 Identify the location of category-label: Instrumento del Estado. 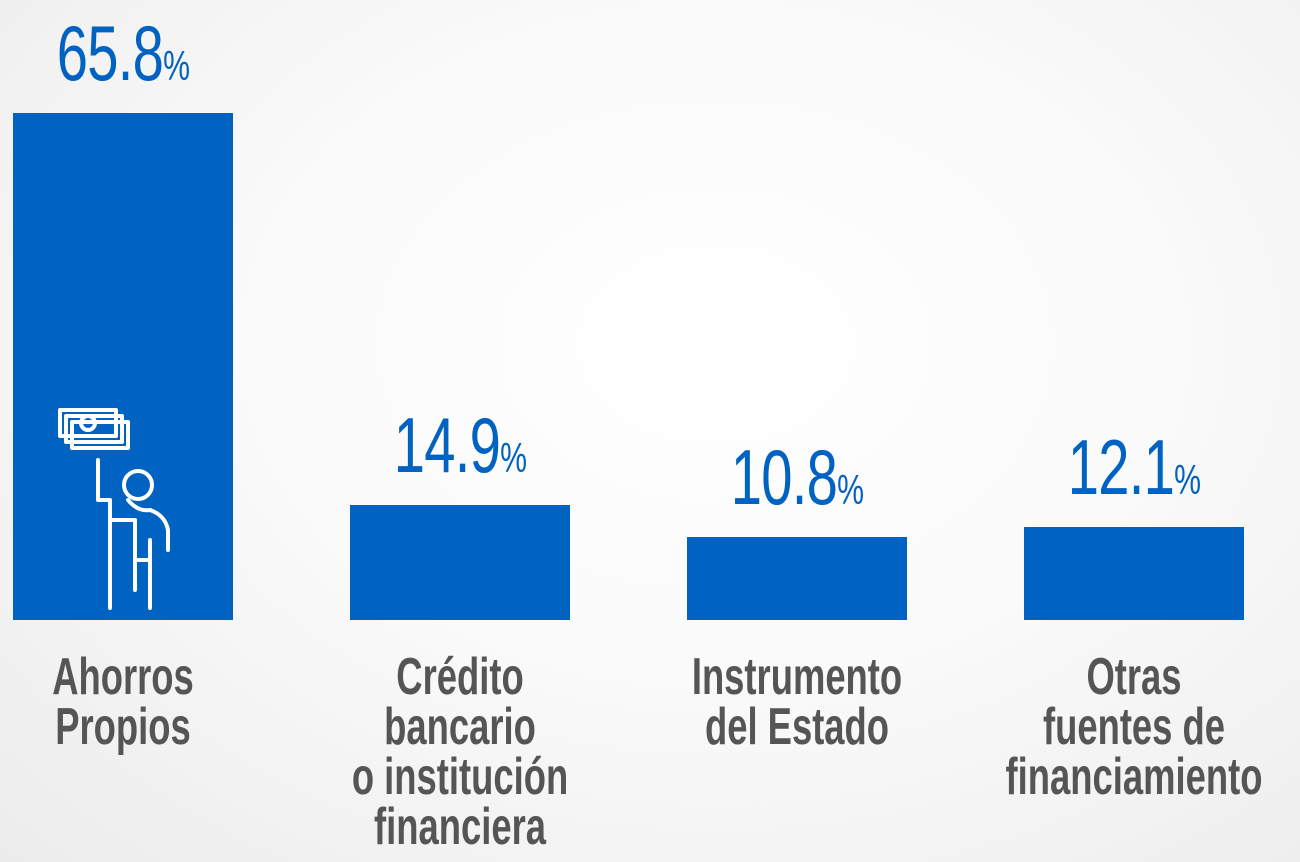
(797, 702).